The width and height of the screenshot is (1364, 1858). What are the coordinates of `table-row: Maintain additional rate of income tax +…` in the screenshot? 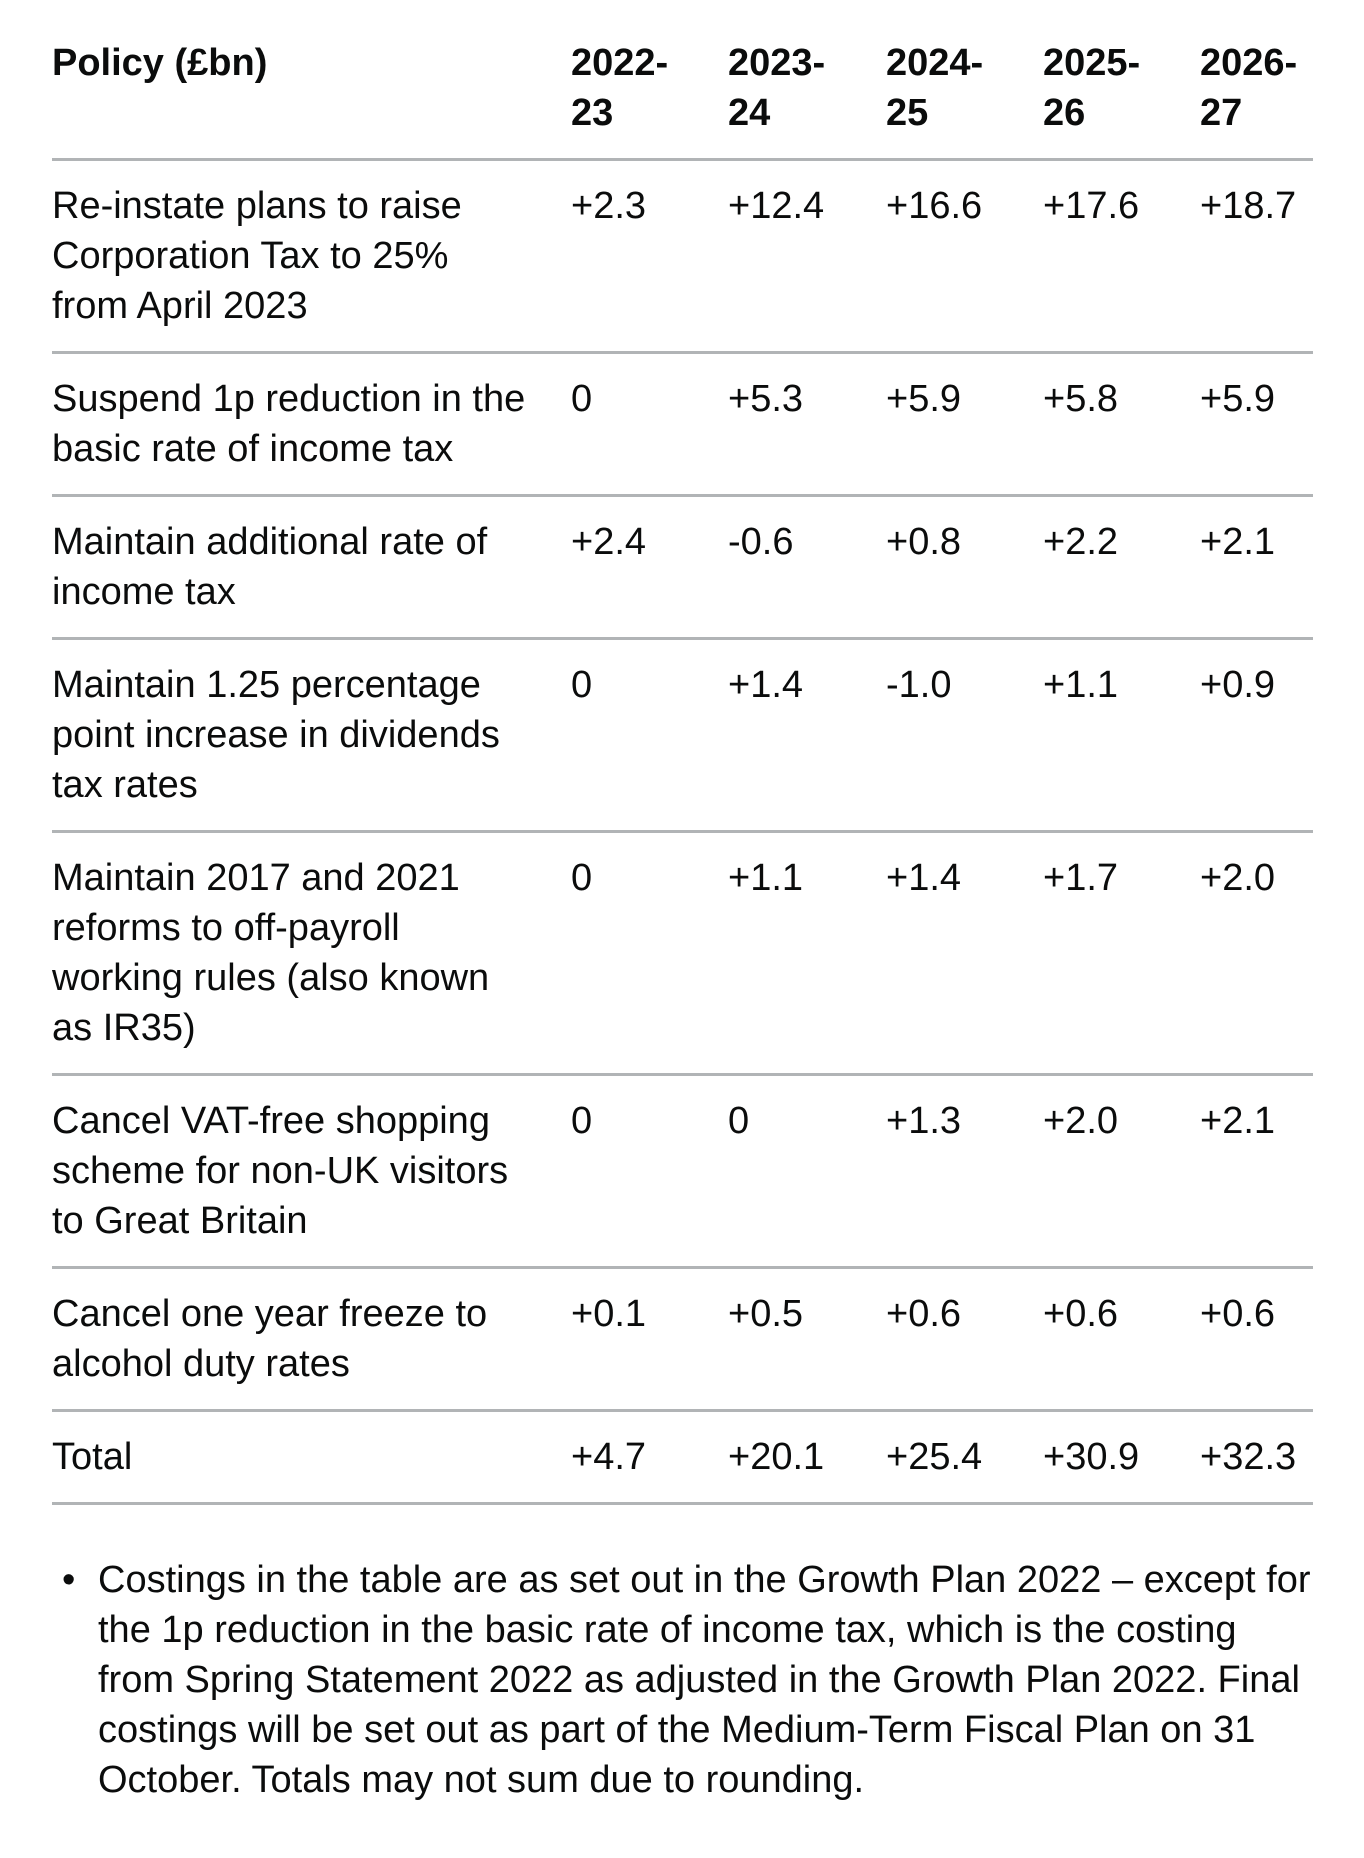 It's located at (682, 567).